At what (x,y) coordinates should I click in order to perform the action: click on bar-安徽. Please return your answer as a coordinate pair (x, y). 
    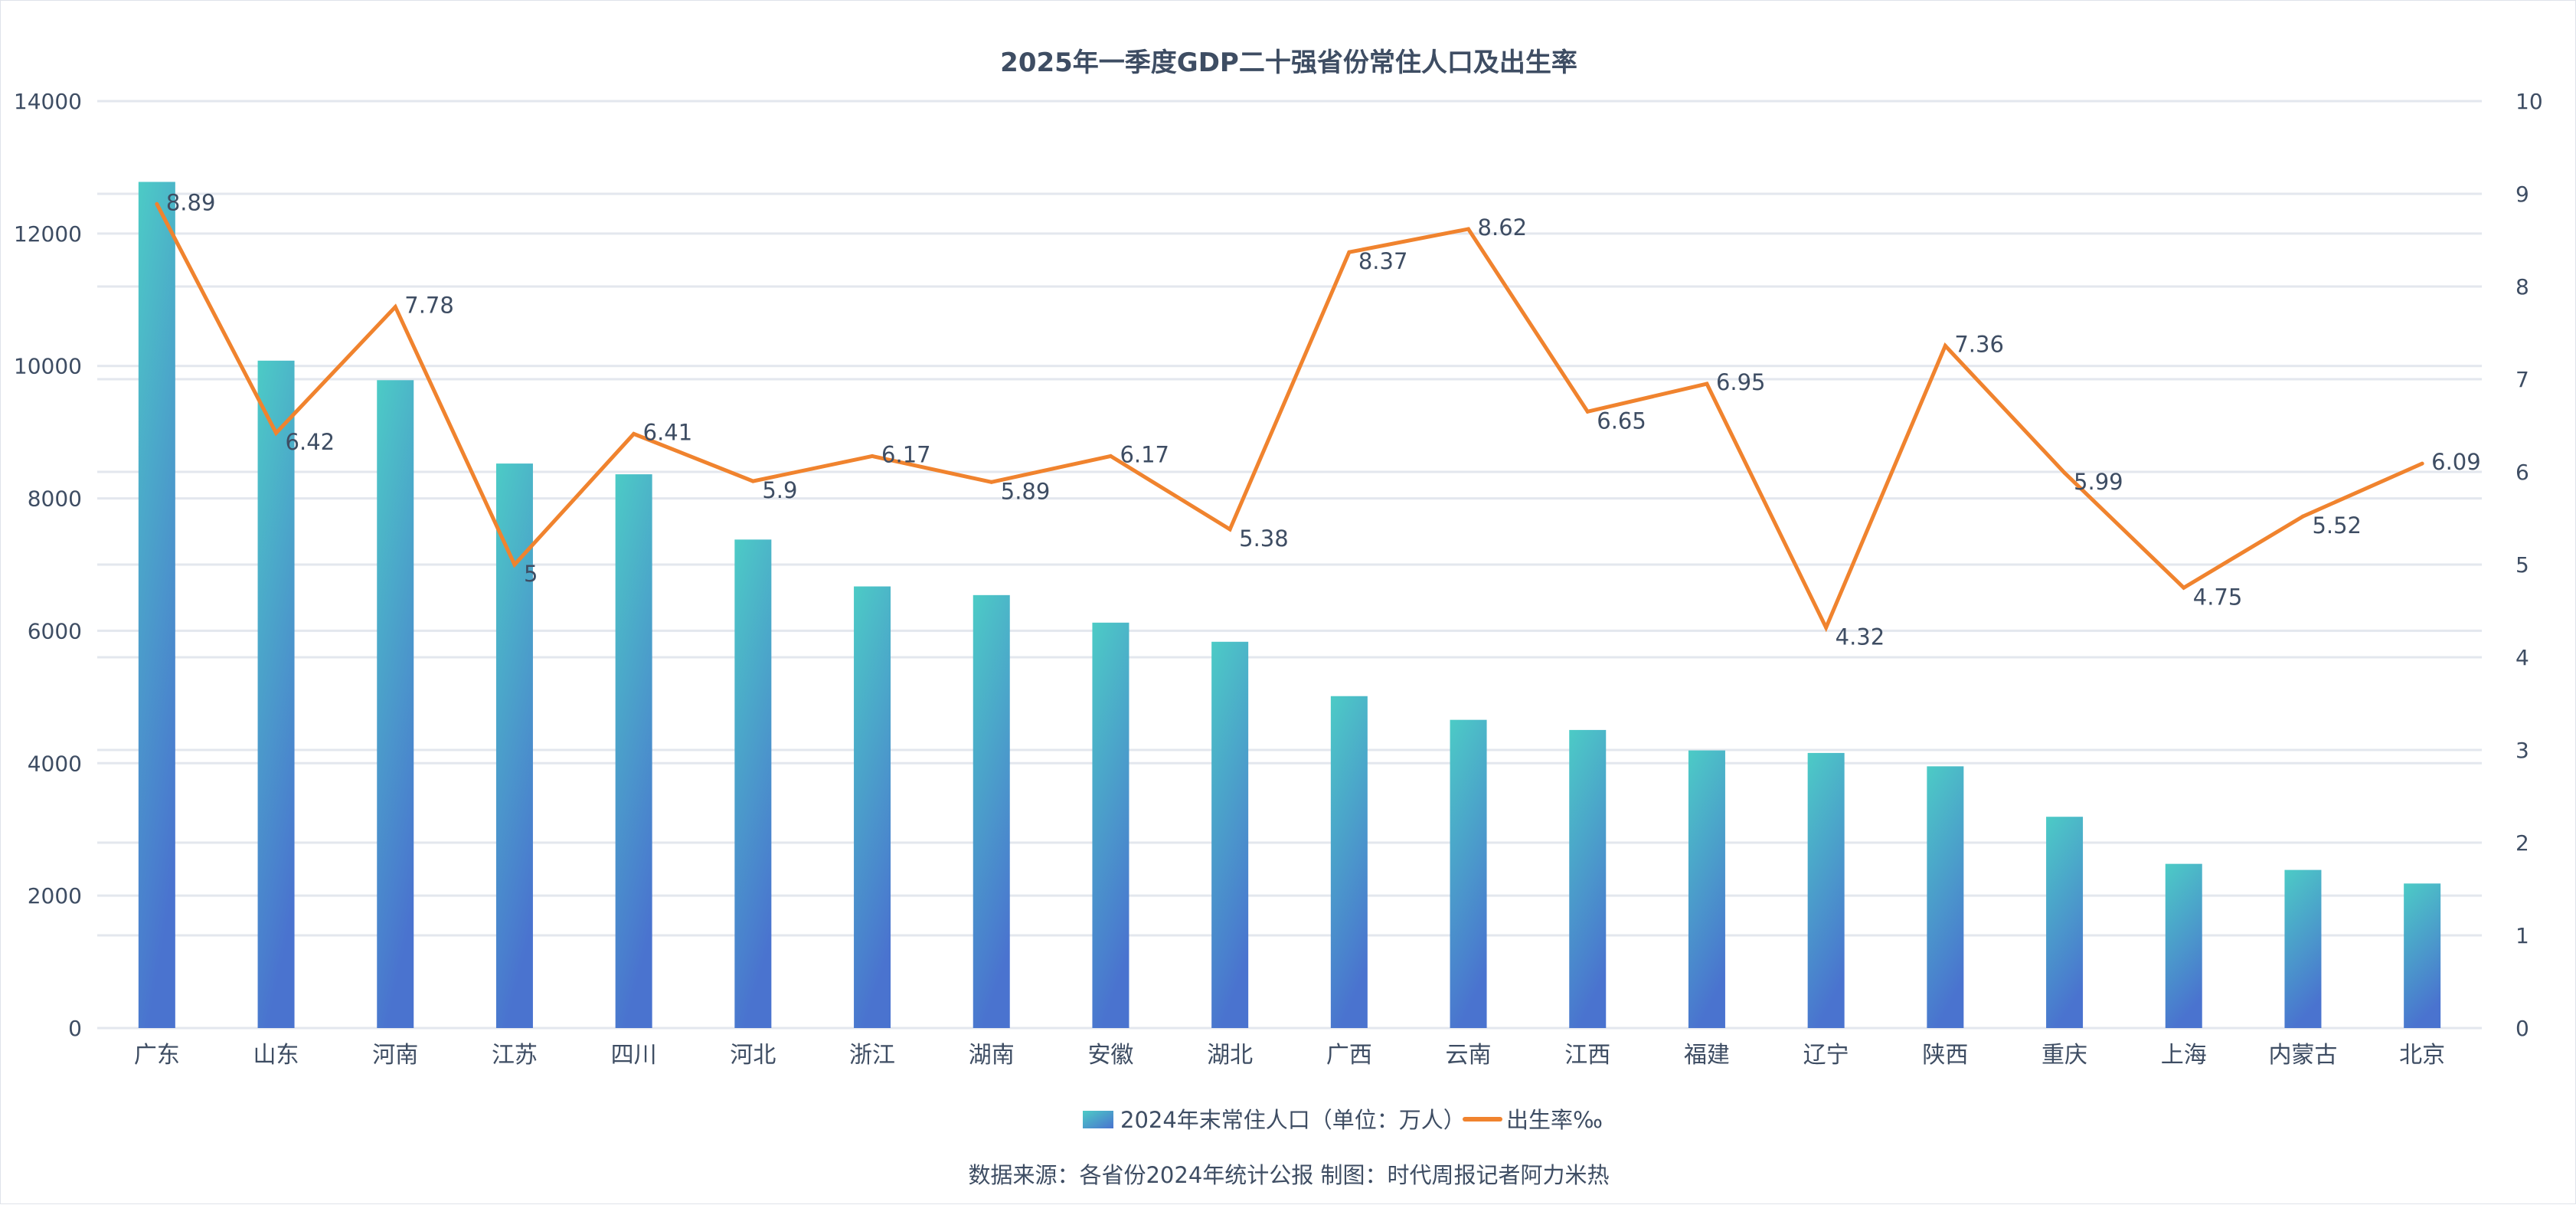
    Looking at the image, I should click on (1110, 825).